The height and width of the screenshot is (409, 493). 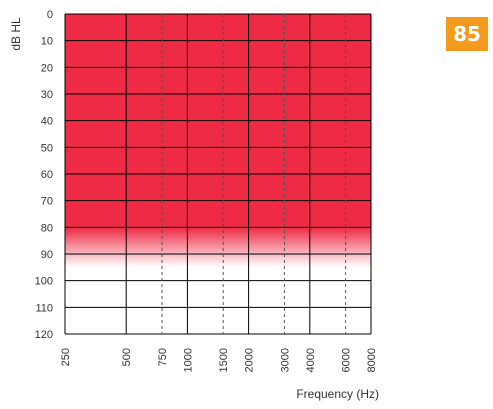 What do you see at coordinates (224, 360) in the screenshot?
I see `x-tick-label: 1500` at bounding box center [224, 360].